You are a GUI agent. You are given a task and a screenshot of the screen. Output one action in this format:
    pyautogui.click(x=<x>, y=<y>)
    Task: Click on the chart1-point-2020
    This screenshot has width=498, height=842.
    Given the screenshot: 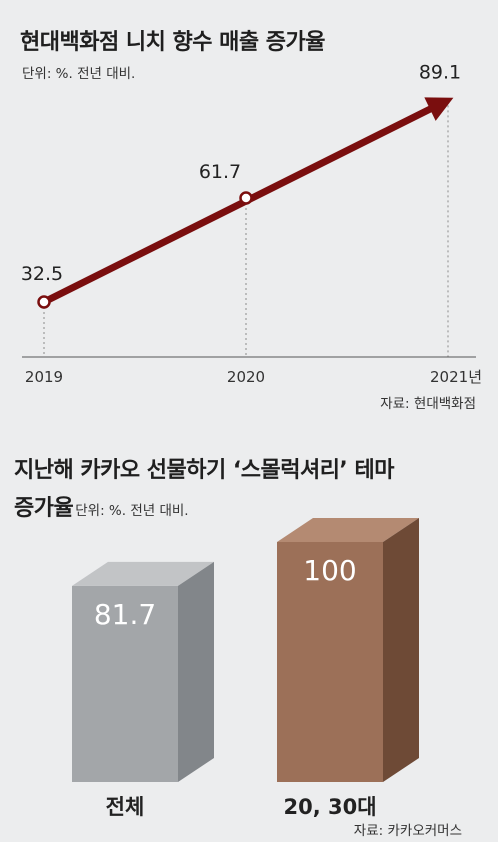 What is the action you would take?
    pyautogui.click(x=246, y=198)
    